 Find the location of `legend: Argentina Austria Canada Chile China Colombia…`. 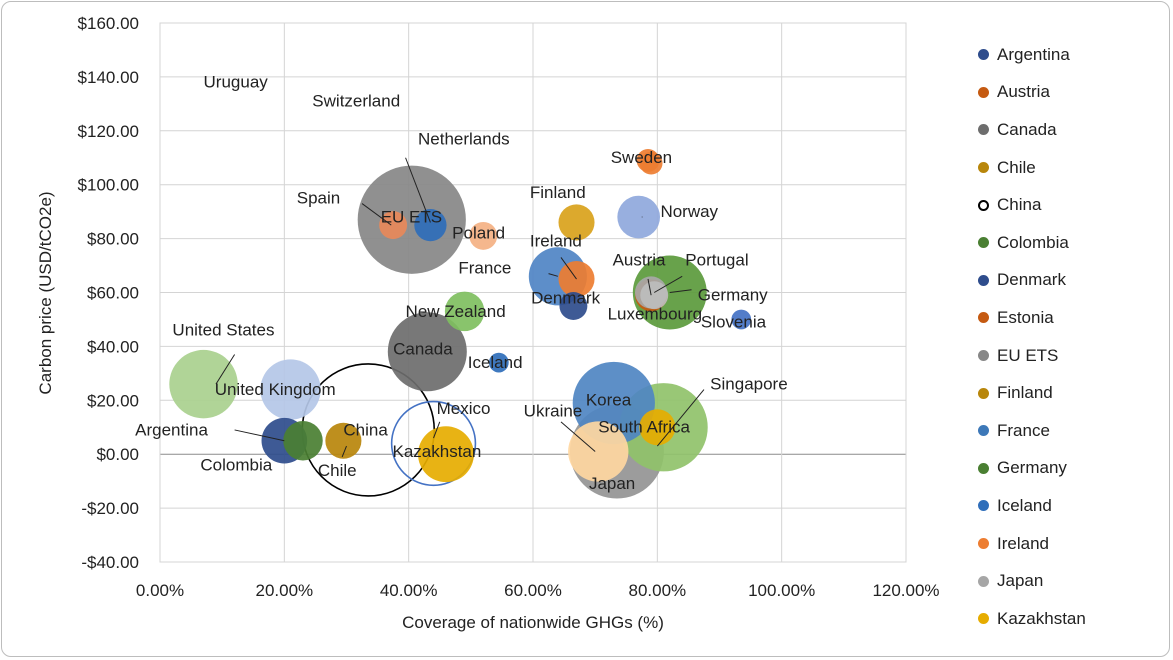

legend: Argentina Austria Canada Chile China Colombia… is located at coordinates (1070, 337).